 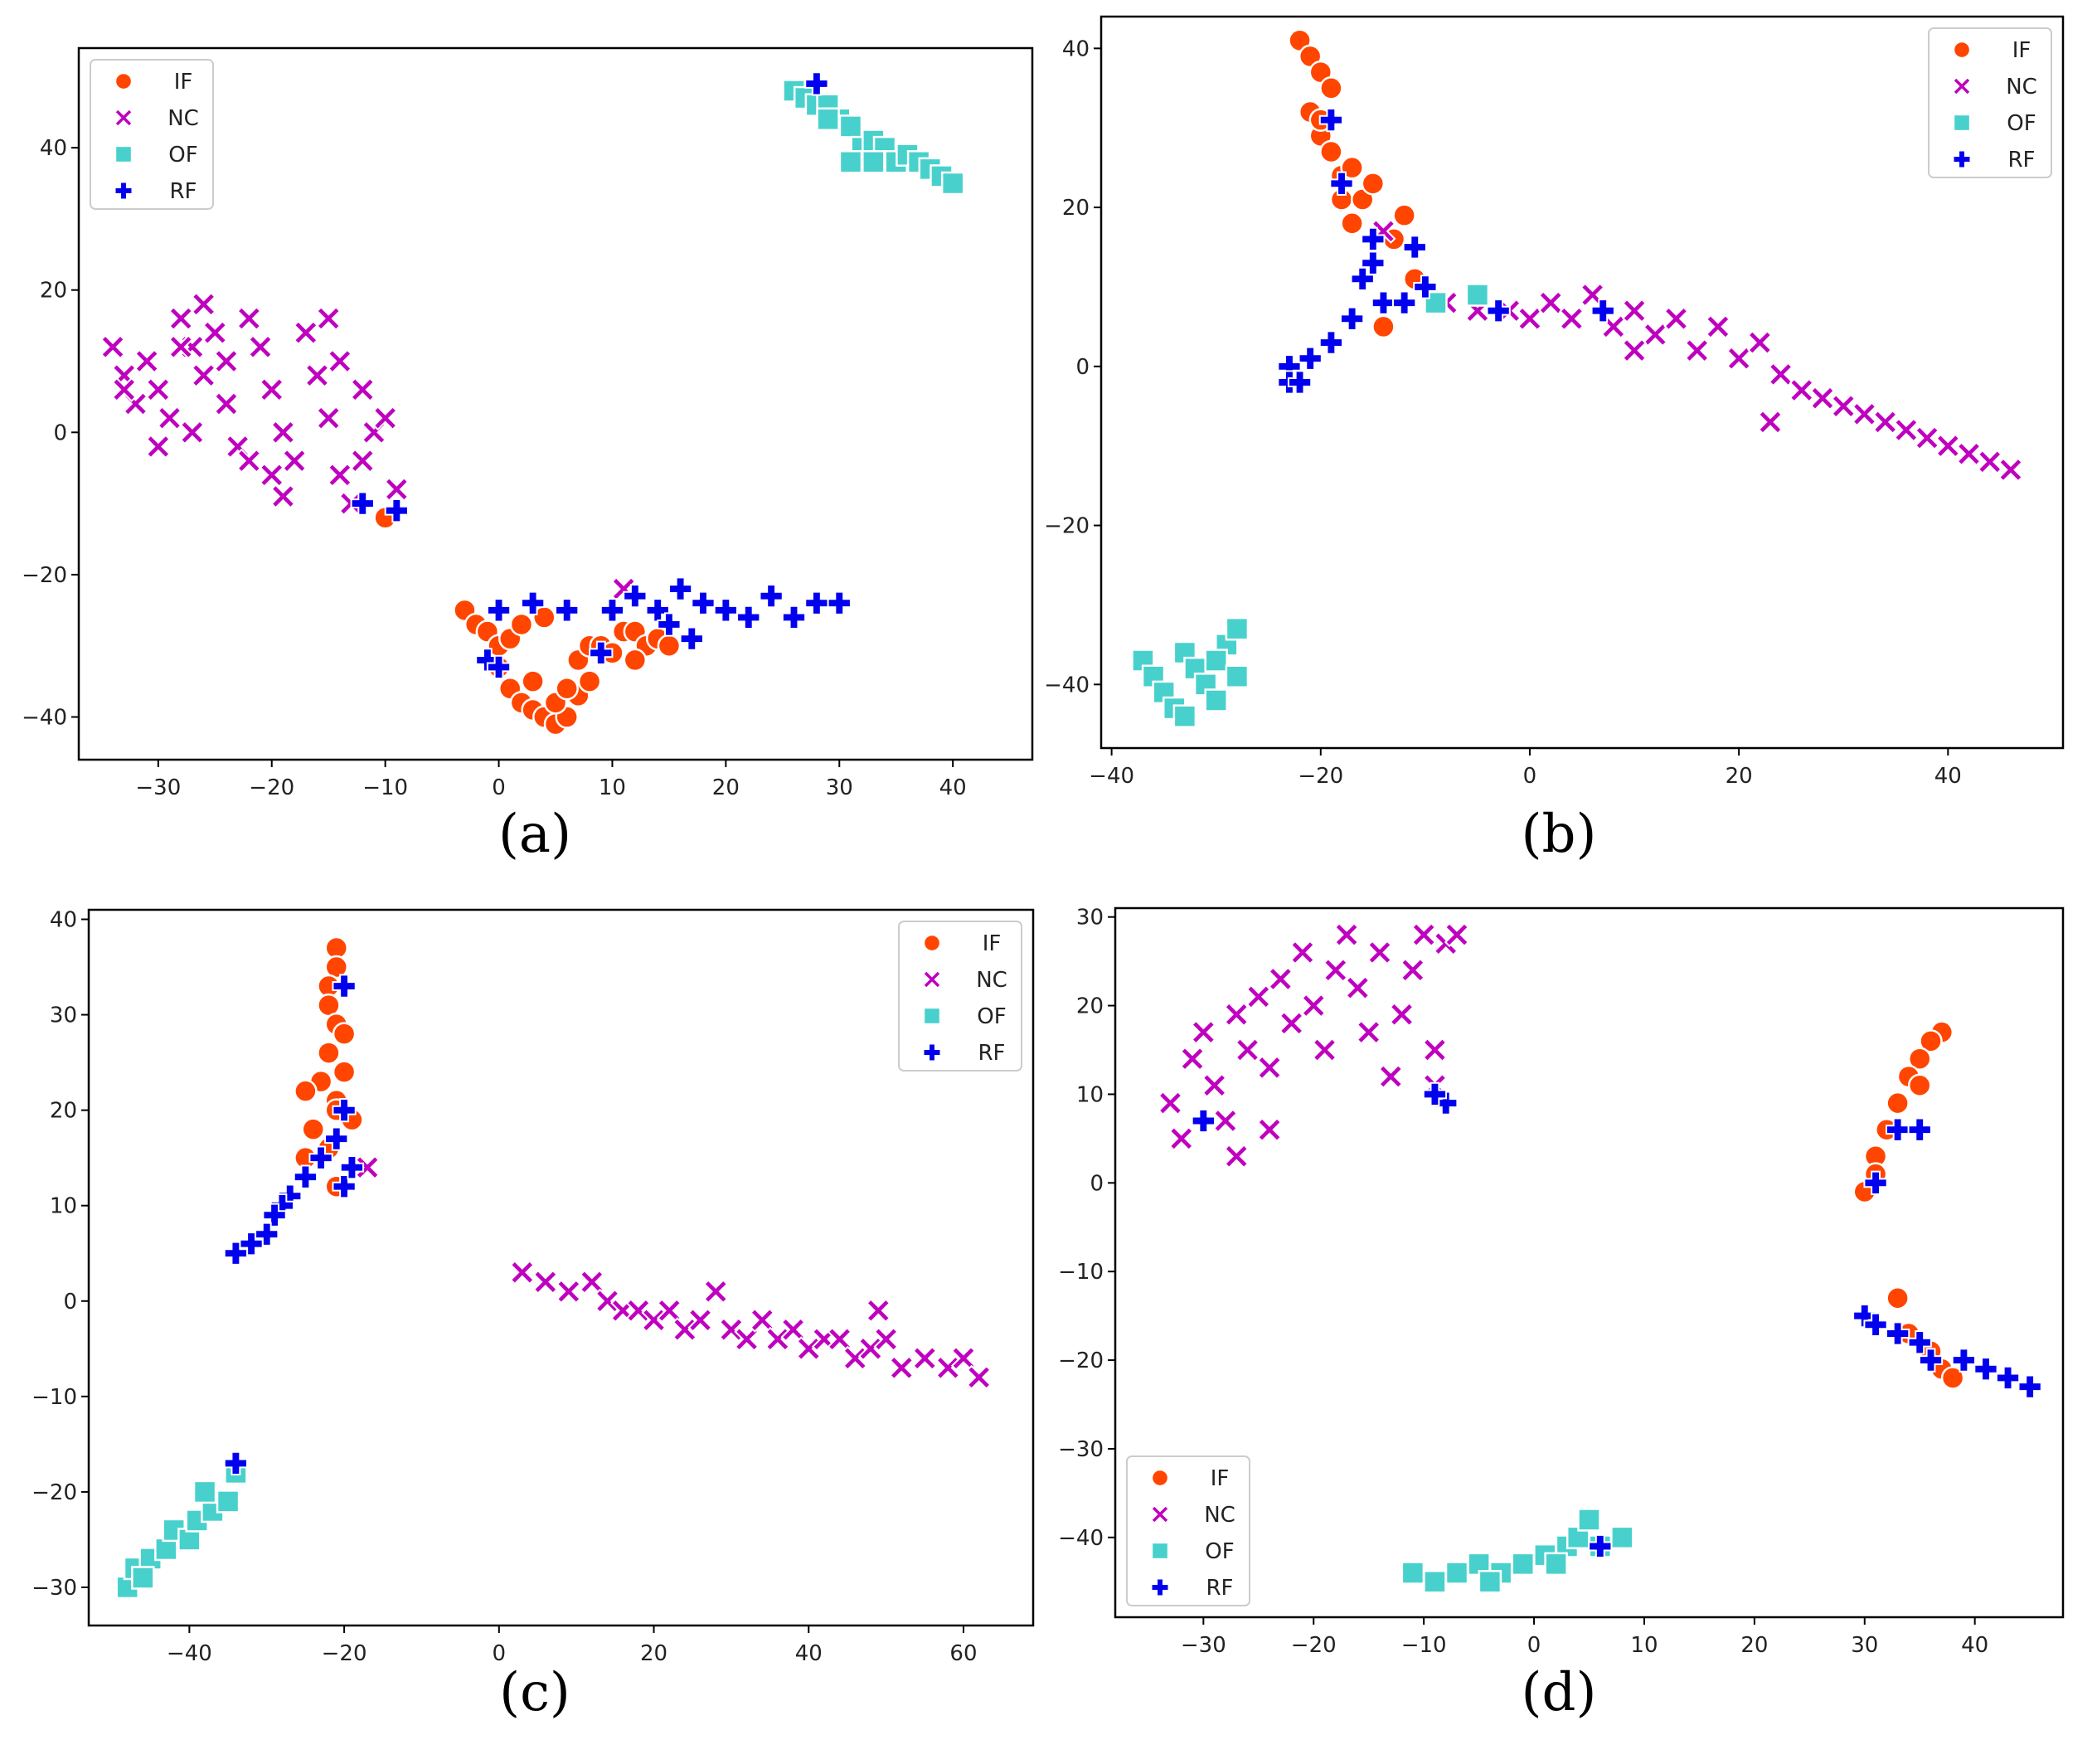 I want to click on x-tick-label: 30, so click(x=1864, y=1646).